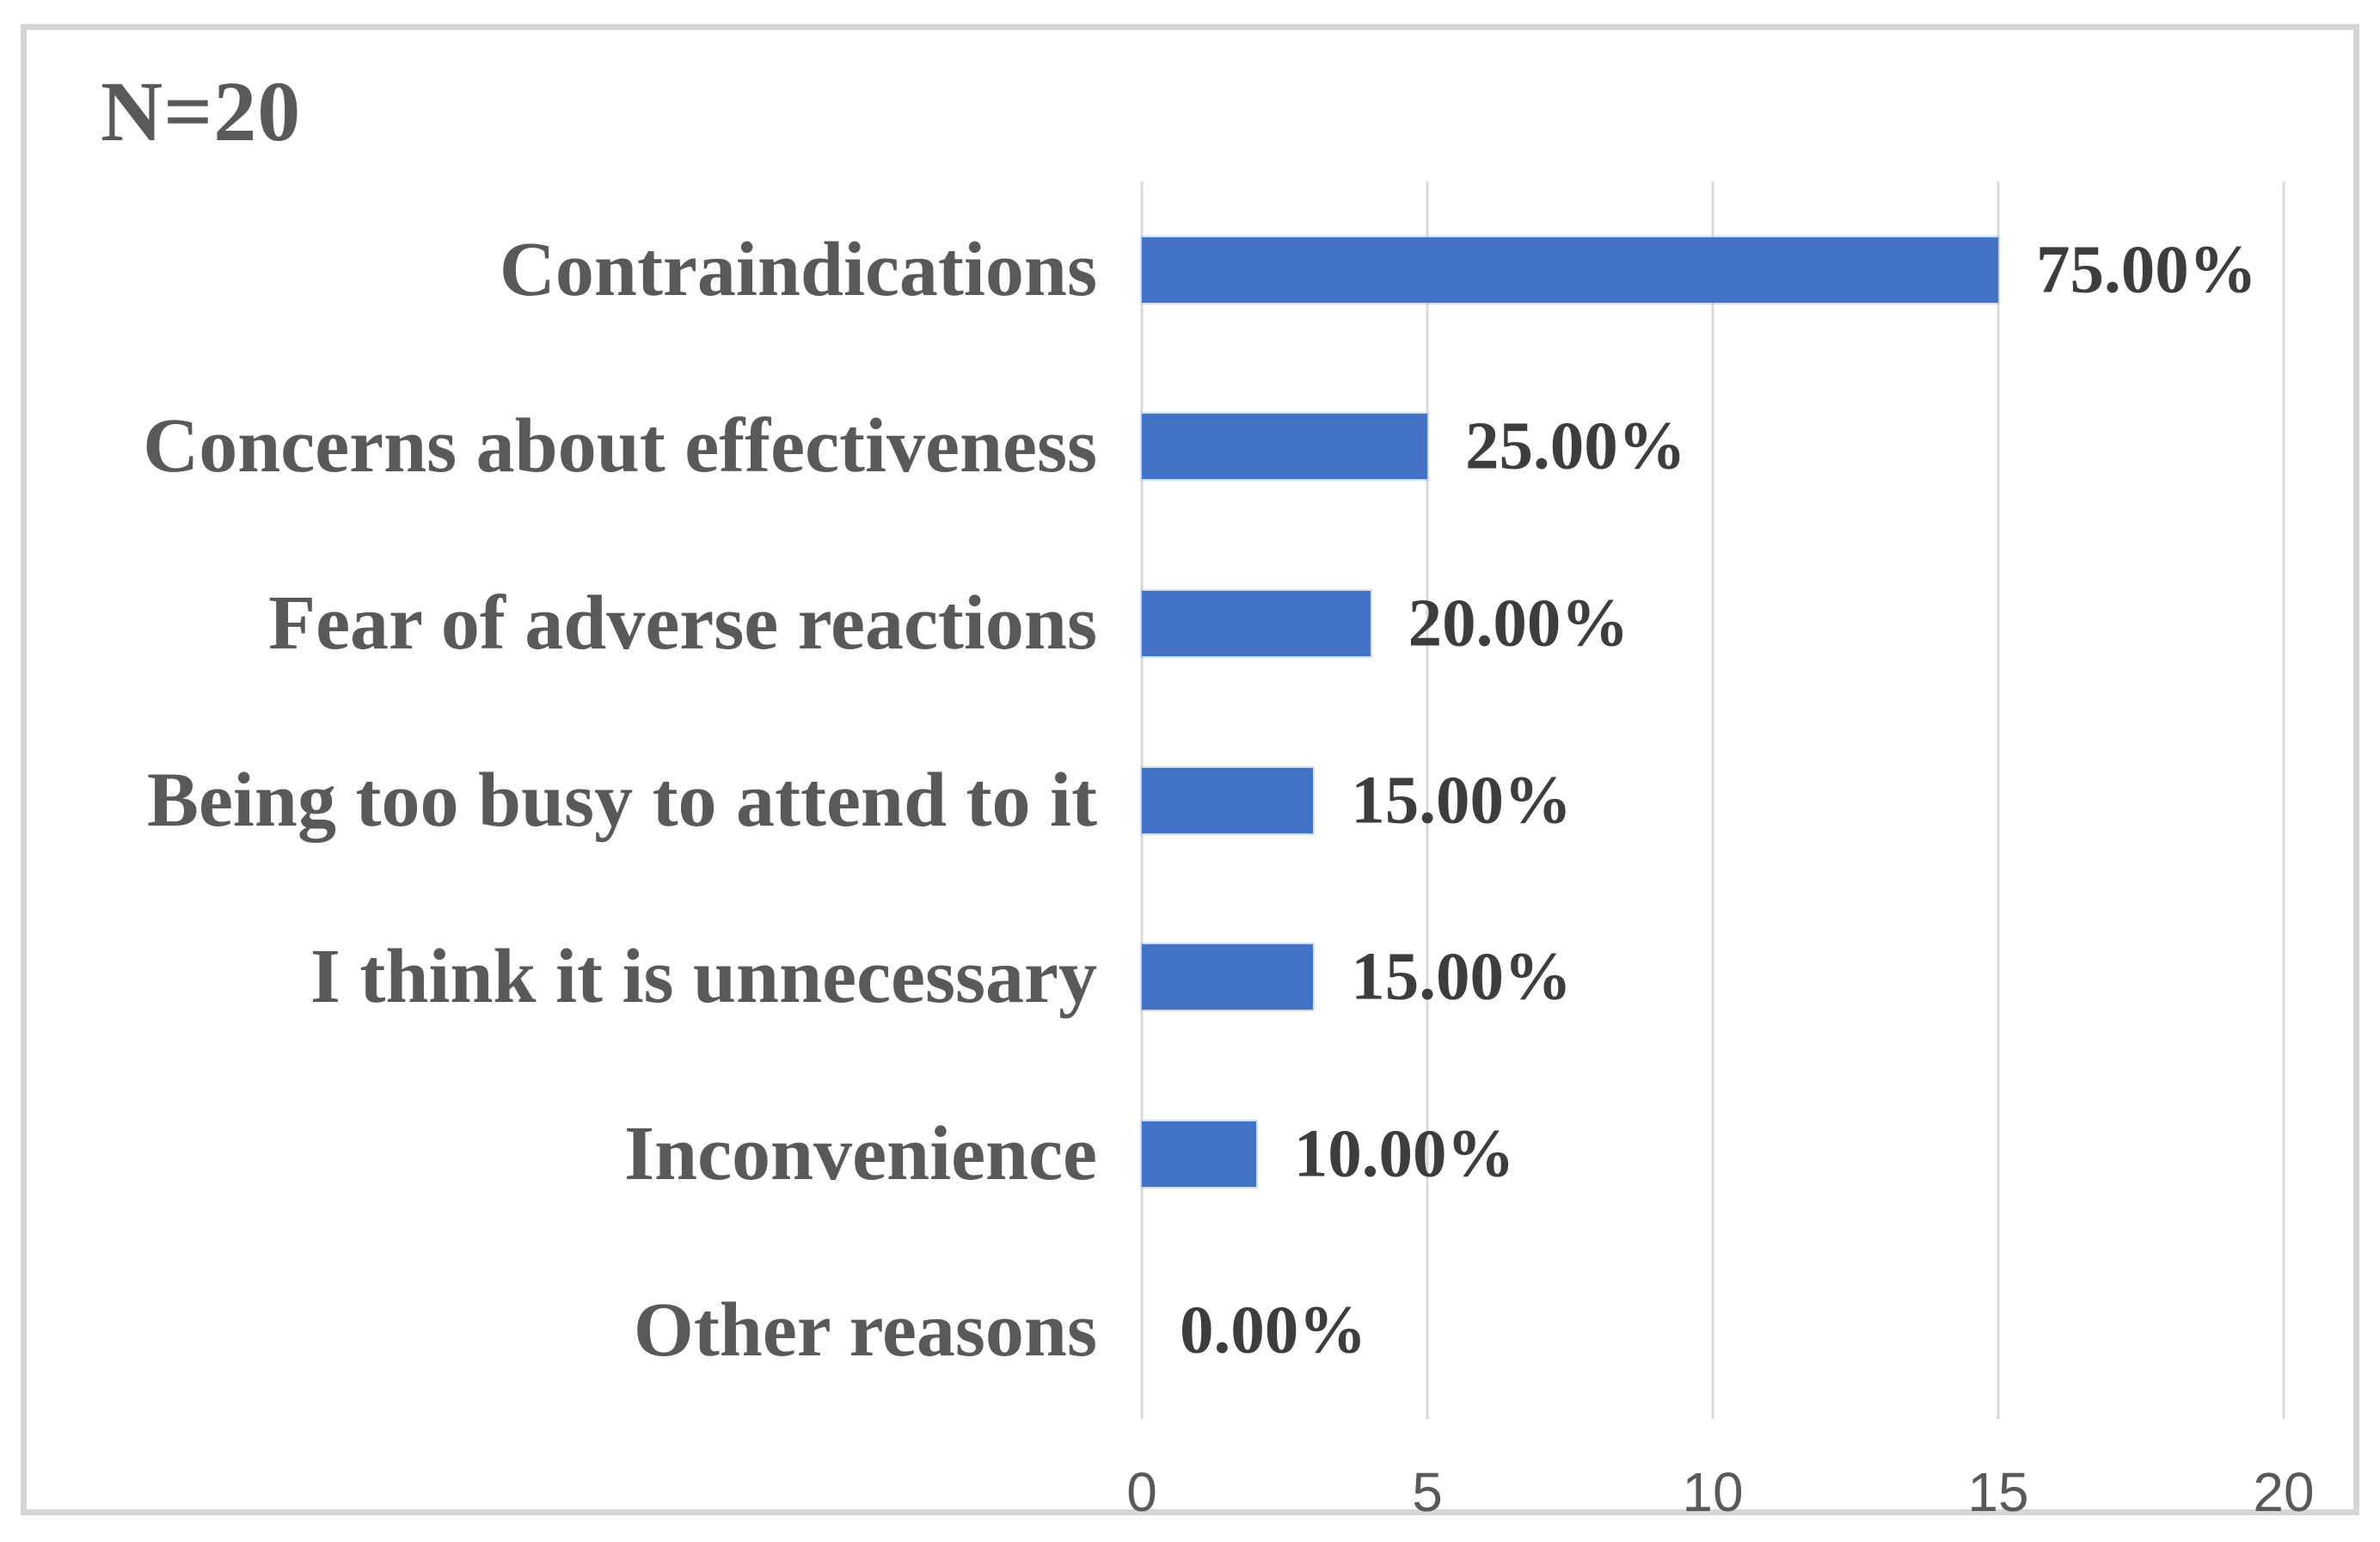 Image resolution: width=2380 pixels, height=1542 pixels. I want to click on bar-row: 20.00%, so click(1713, 623).